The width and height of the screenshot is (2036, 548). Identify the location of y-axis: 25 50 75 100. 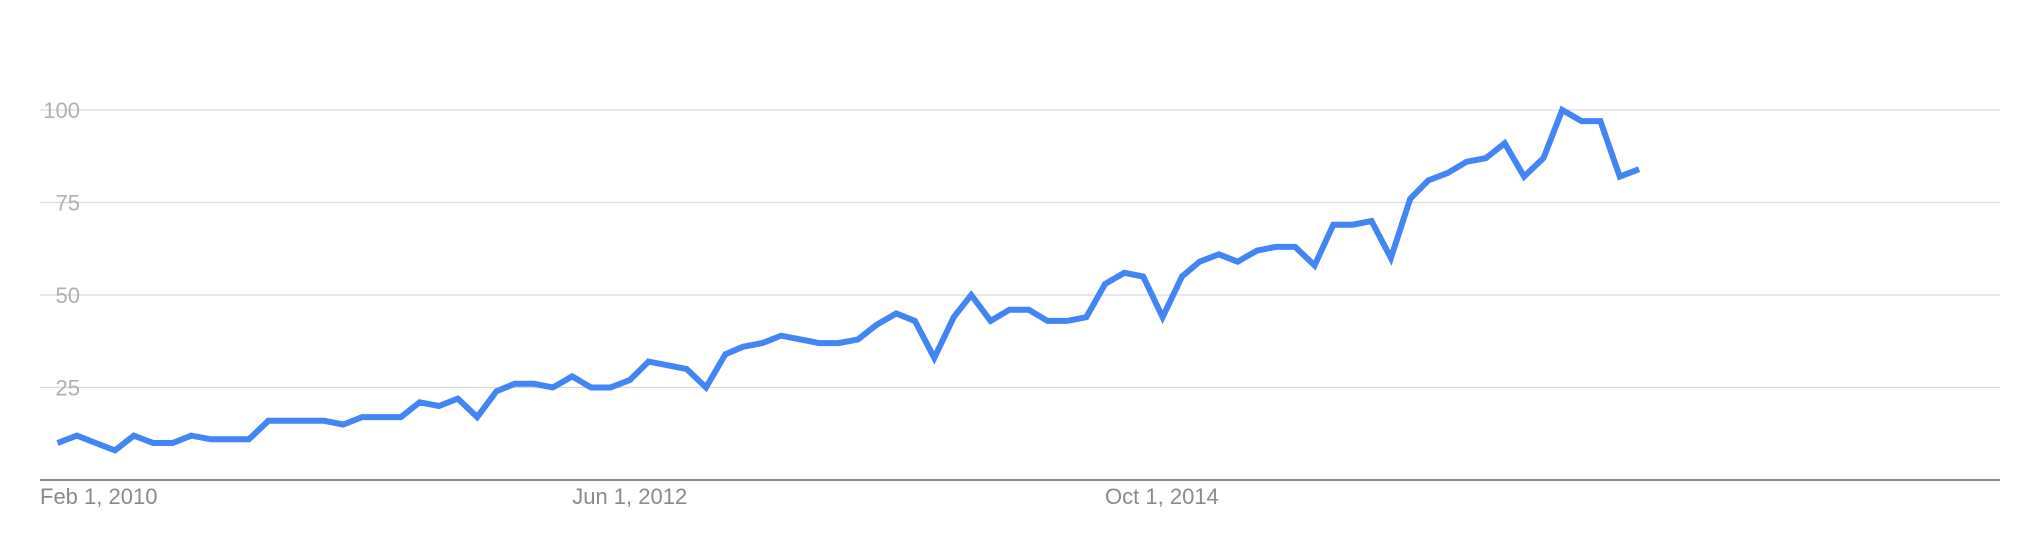
(61, 249).